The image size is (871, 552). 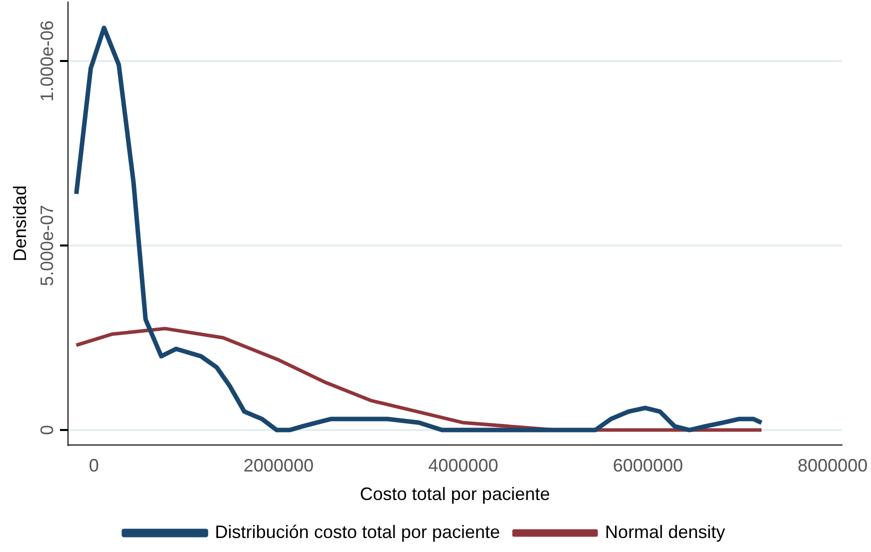 What do you see at coordinates (833, 466) in the screenshot?
I see `x-tick-label: 8000000` at bounding box center [833, 466].